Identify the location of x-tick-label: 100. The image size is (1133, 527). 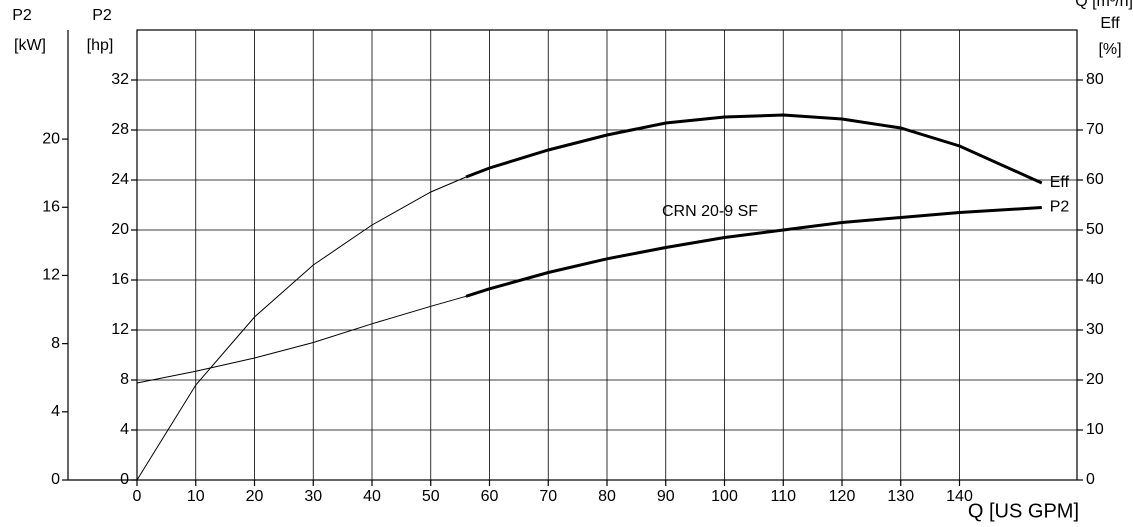
(724, 496).